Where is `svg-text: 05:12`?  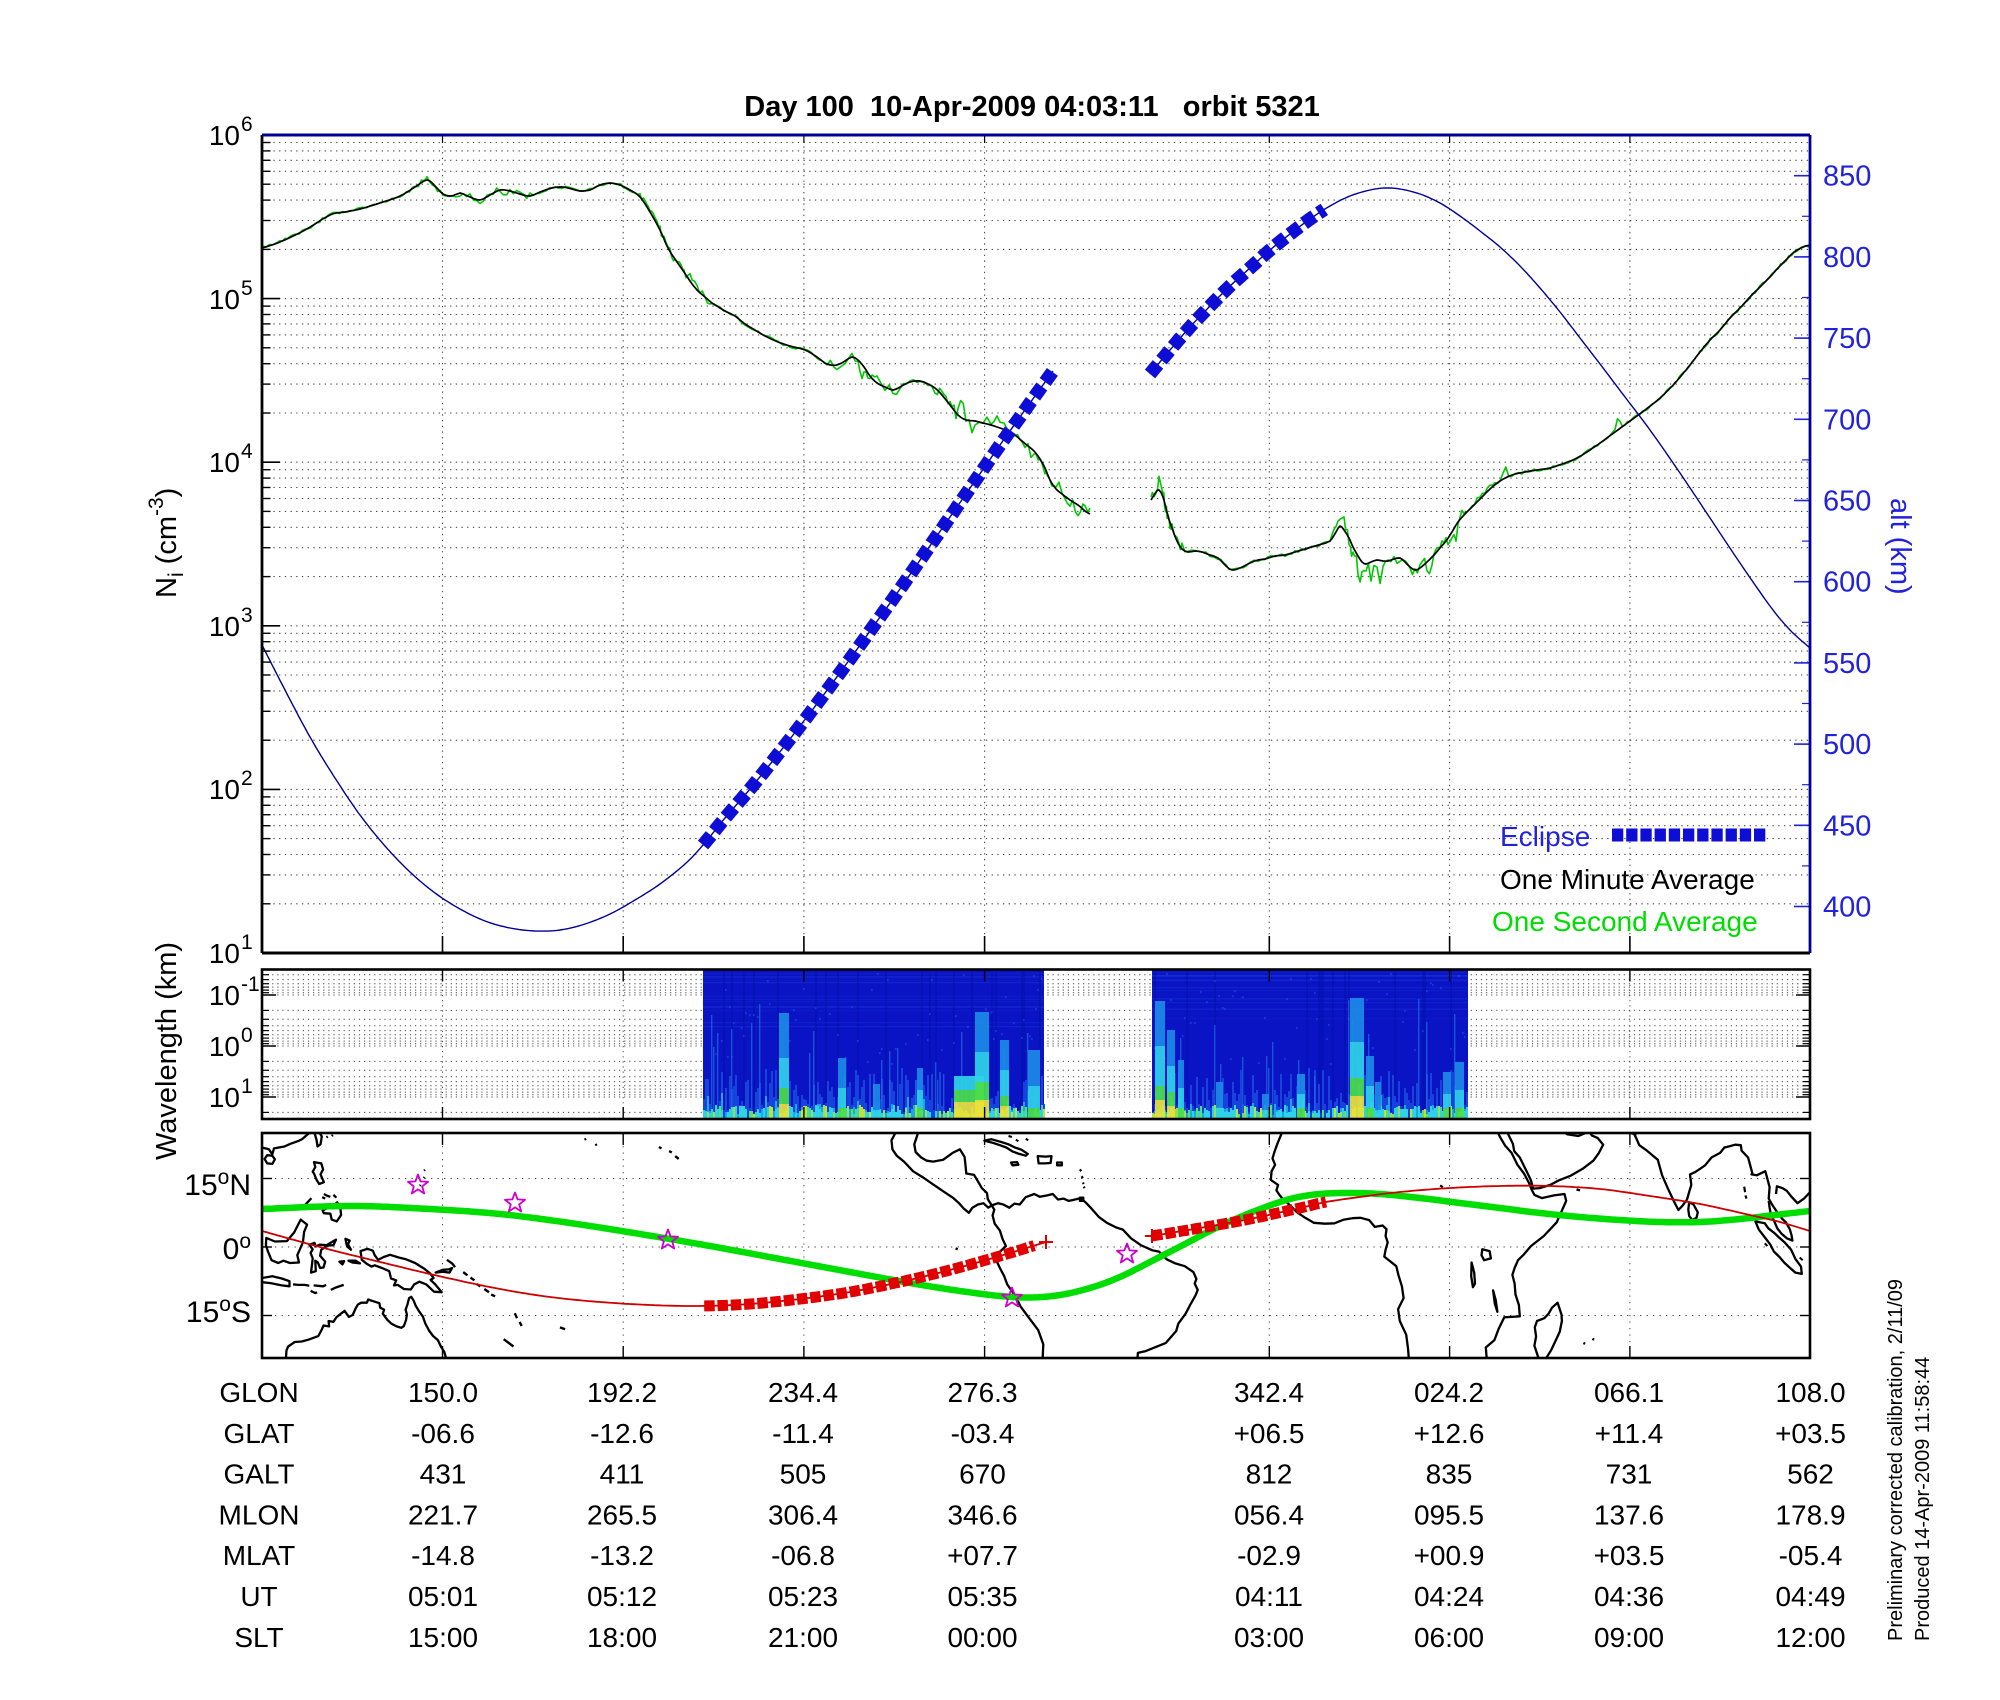
svg-text: 05:12 is located at coordinates (622, 1596).